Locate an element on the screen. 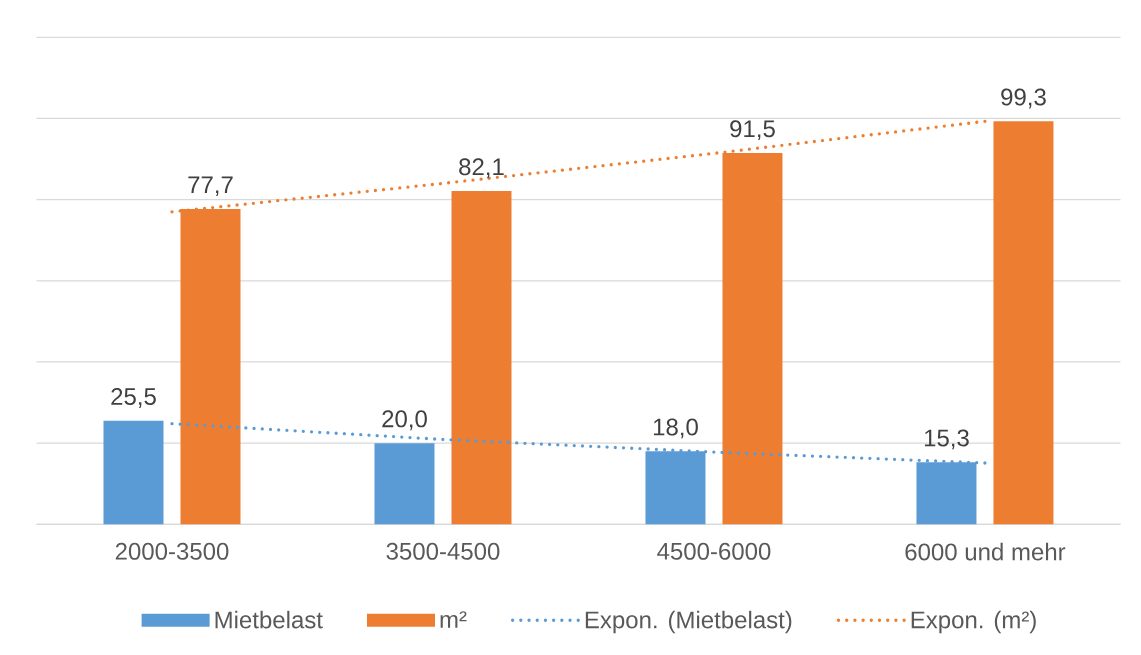  x-tick-label: 2000-3500 is located at coordinates (172, 551).